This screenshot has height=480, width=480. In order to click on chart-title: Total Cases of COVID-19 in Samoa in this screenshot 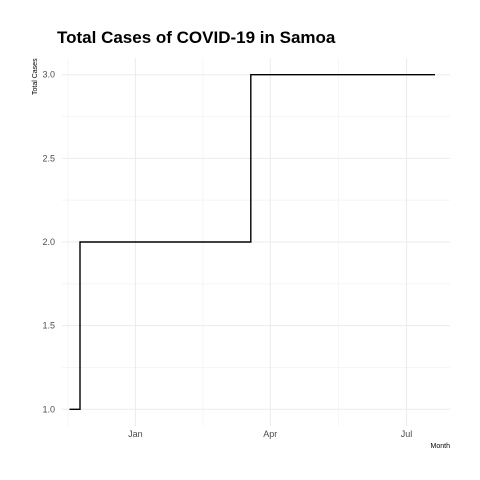, I will do `click(196, 37)`.